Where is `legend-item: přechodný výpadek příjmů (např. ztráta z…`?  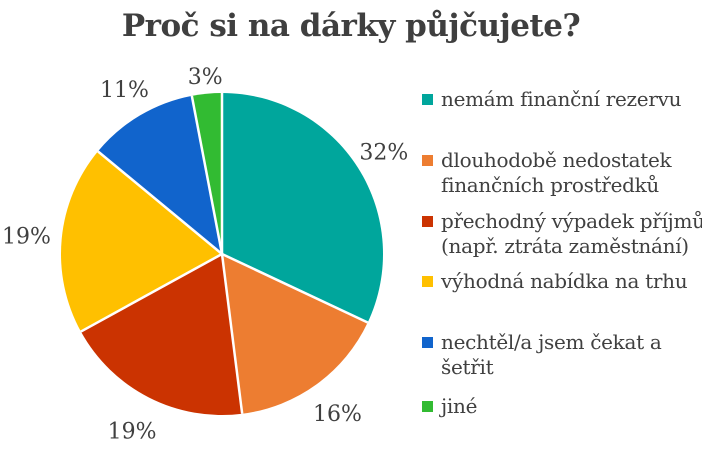
legend-item: přechodný výpadek příjmů (např. ztráta z… is located at coordinates (562, 234).